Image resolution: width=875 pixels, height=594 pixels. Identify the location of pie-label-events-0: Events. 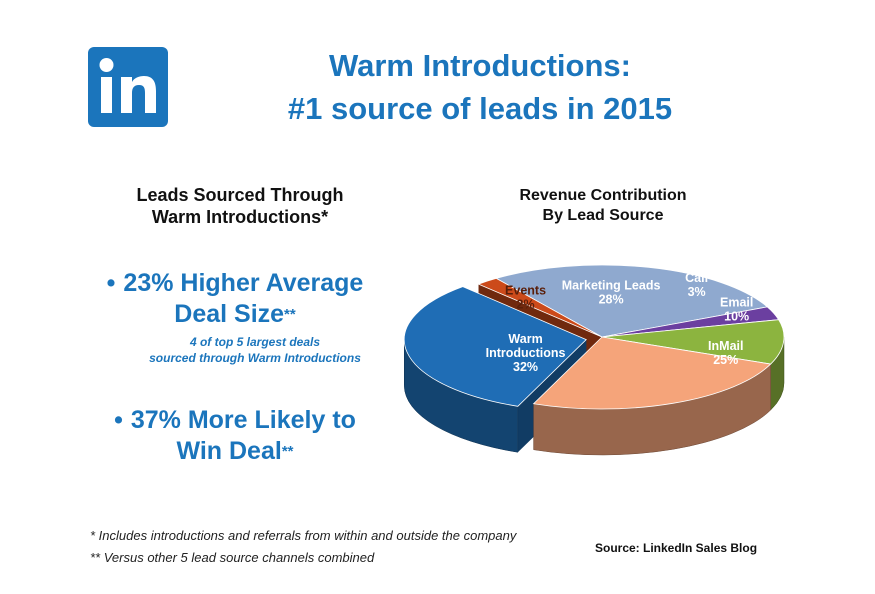
(525, 290).